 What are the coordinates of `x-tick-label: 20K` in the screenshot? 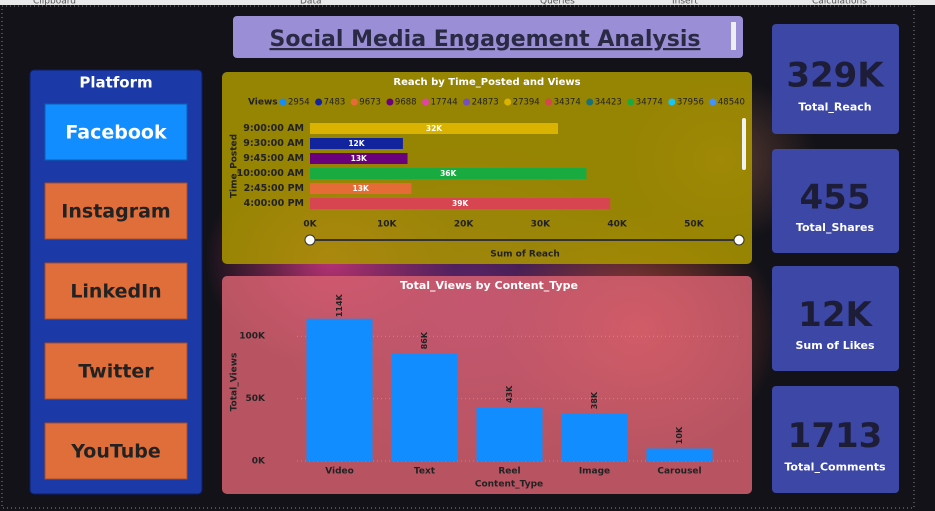 It's located at (464, 225).